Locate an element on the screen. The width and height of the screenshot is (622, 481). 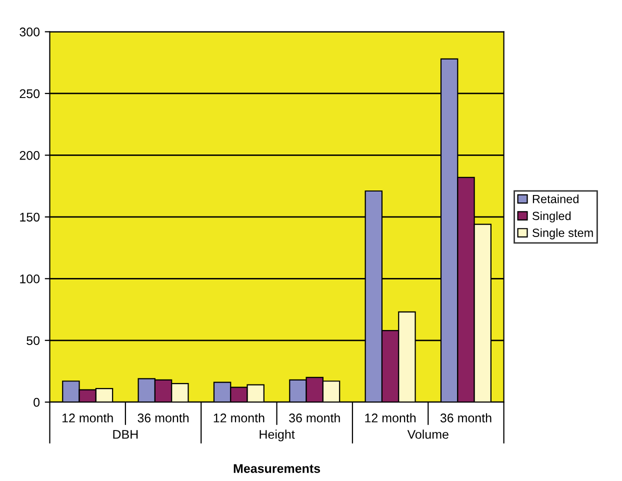
text: Height is located at coordinates (277, 436).